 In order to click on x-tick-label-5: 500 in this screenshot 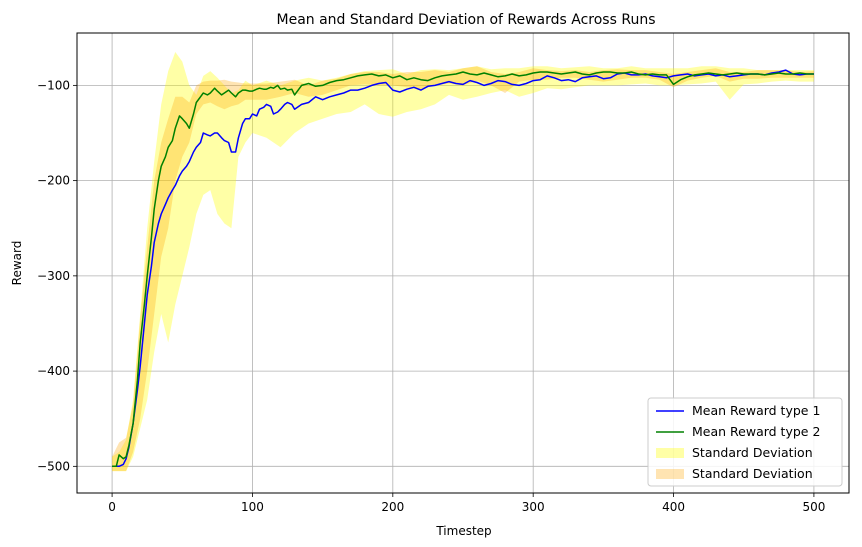, I will do `click(813, 507)`.